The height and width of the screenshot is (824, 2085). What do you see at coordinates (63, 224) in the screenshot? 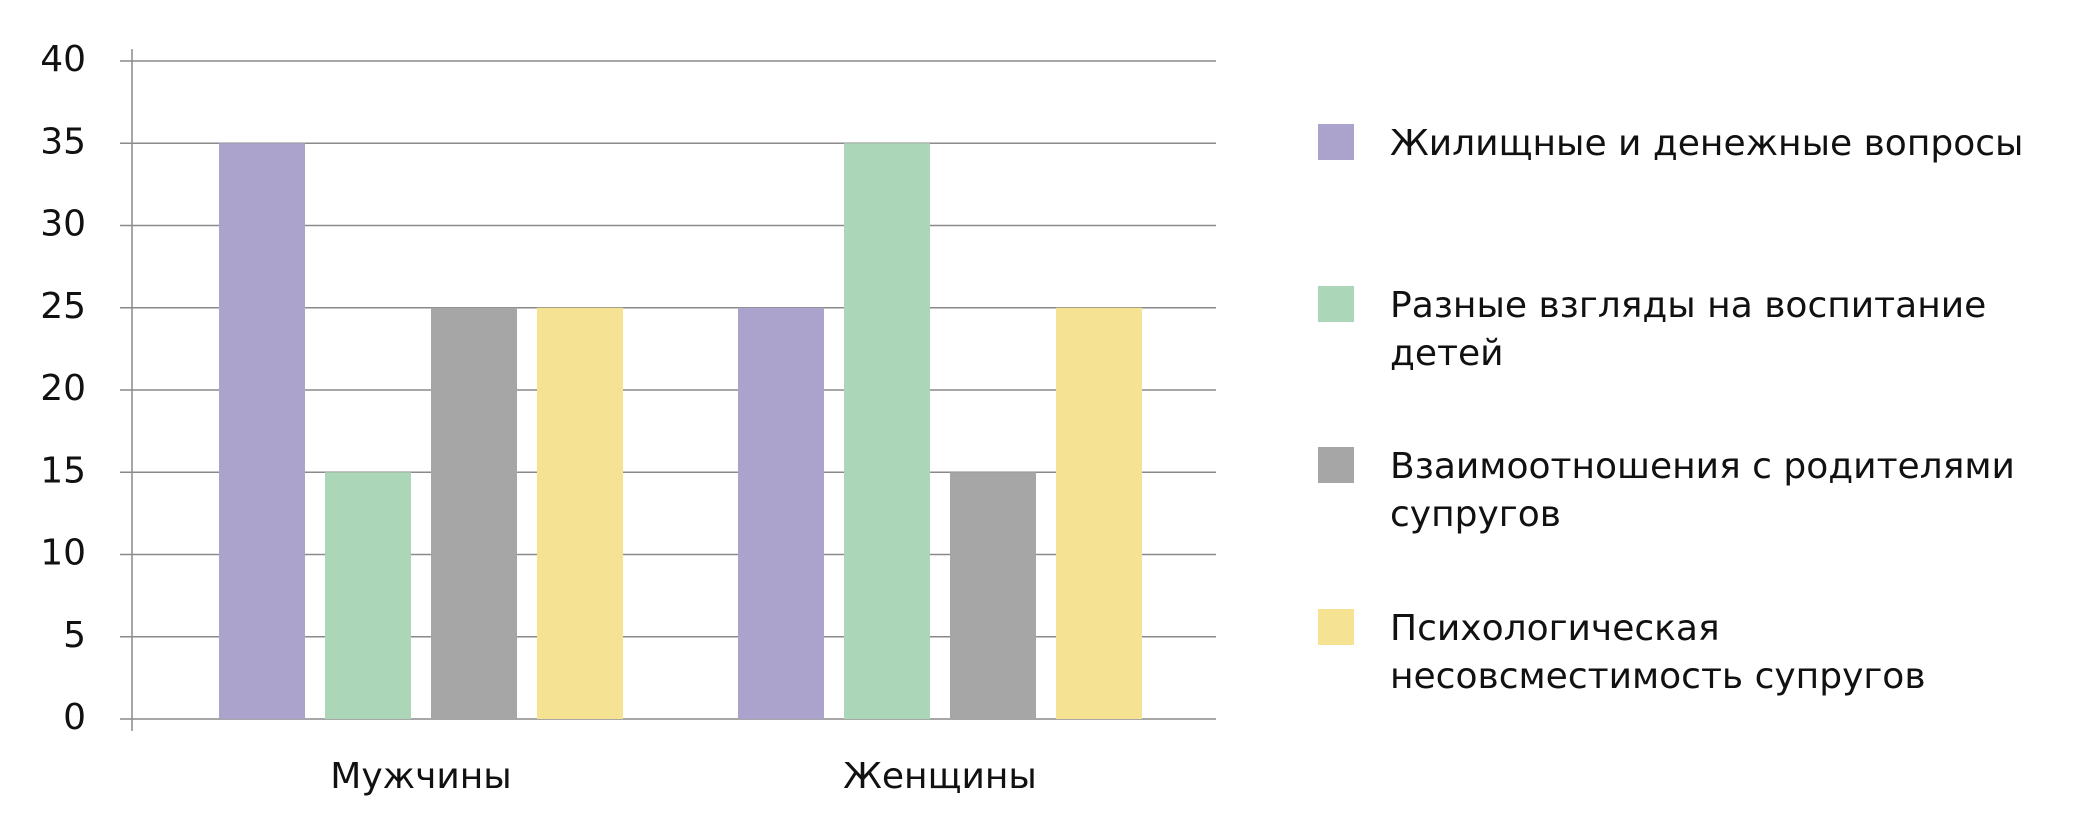
I see `y-tick-label: 30` at bounding box center [63, 224].